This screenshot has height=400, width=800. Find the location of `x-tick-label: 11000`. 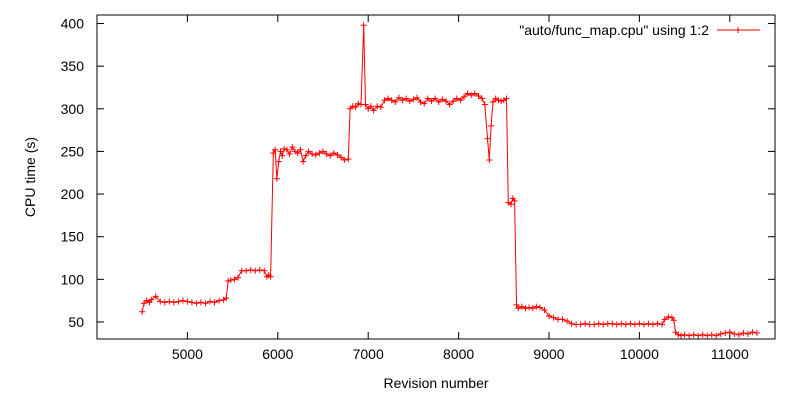

x-tick-label: 11000 is located at coordinates (730, 354).